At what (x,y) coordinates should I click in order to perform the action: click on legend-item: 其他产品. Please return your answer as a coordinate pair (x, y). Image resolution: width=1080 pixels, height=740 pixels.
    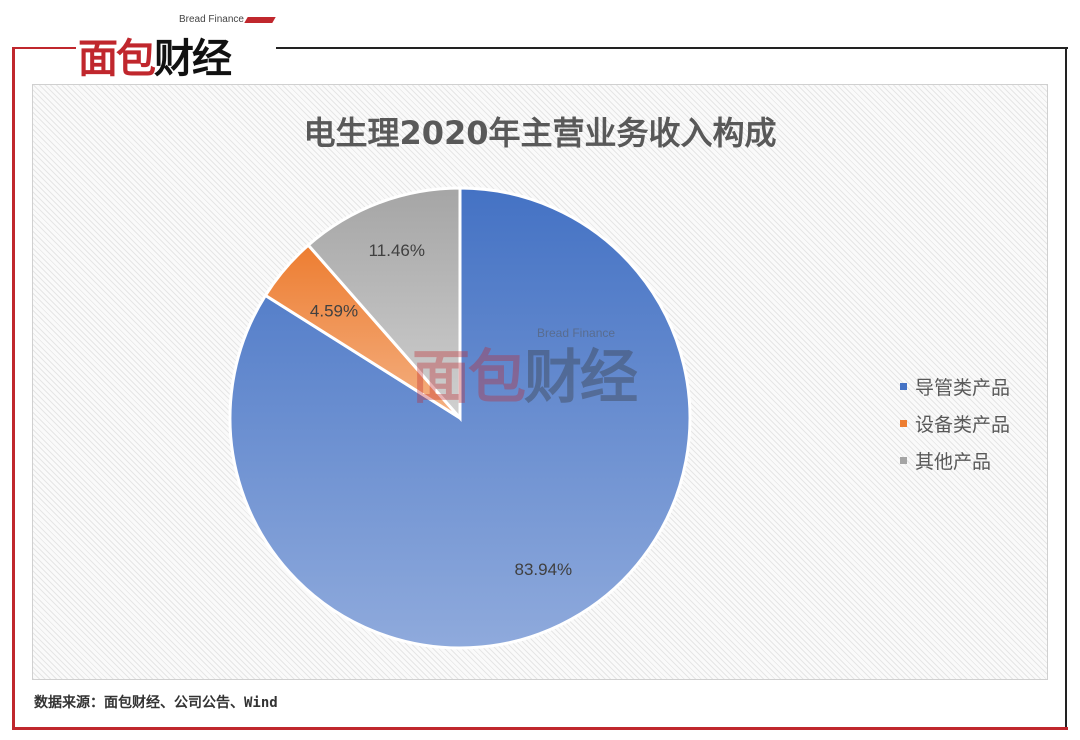
    Looking at the image, I should click on (955, 460).